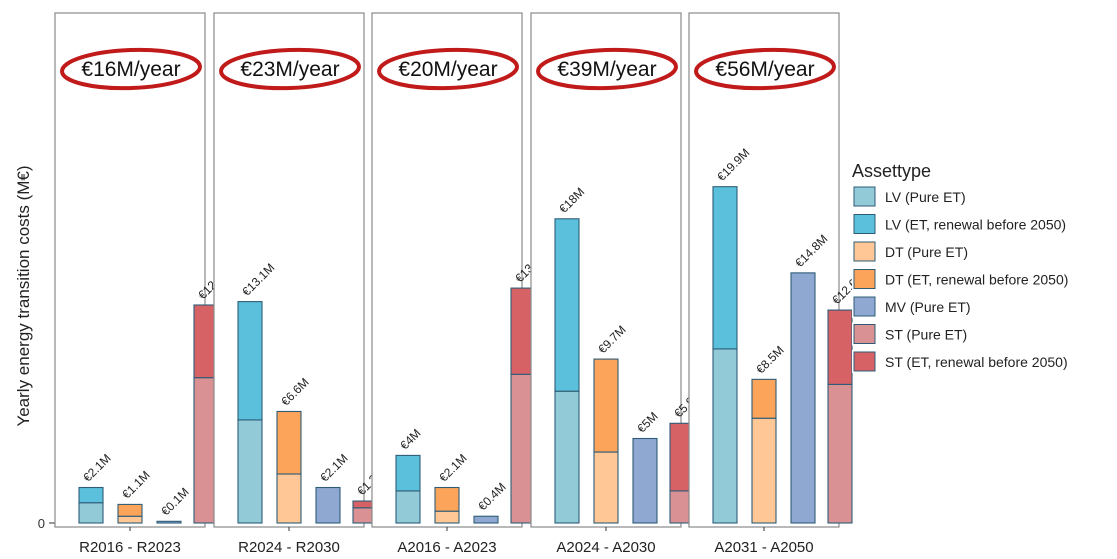 This screenshot has height=559, width=1117. I want to click on legend-item-label: DT (ET, renewal before 2050), so click(976, 280).